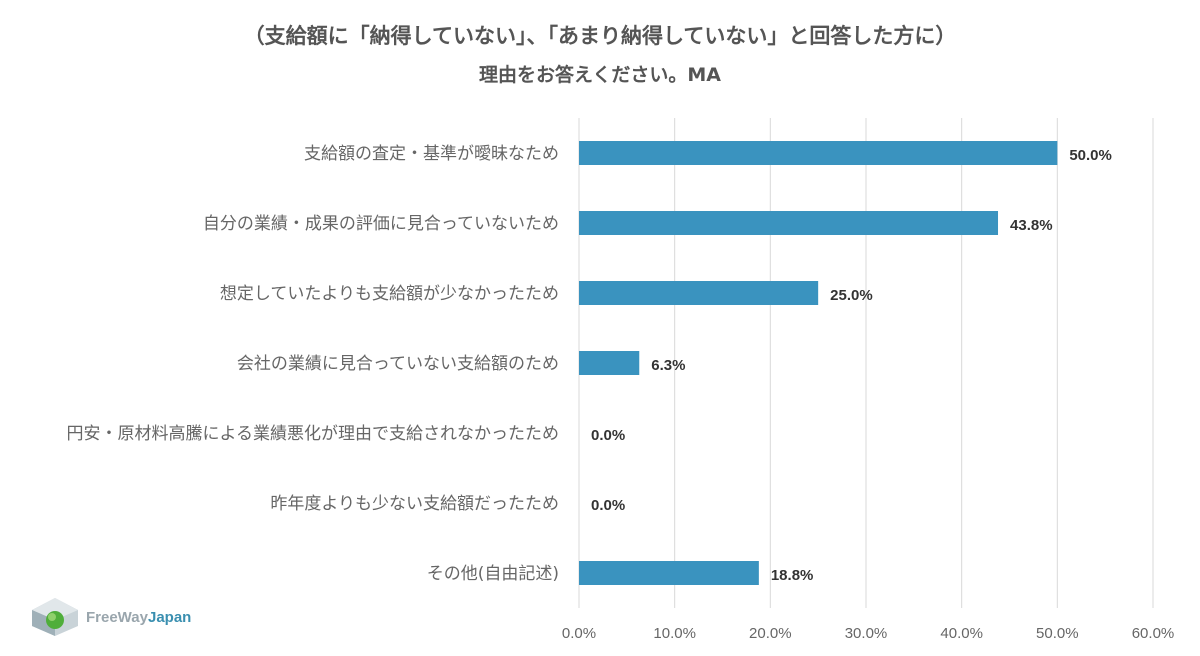 The width and height of the screenshot is (1200, 656). Describe the element at coordinates (414, 504) in the screenshot. I see `category-label-5: 昨年度よりも少ない支給額だったため` at that location.